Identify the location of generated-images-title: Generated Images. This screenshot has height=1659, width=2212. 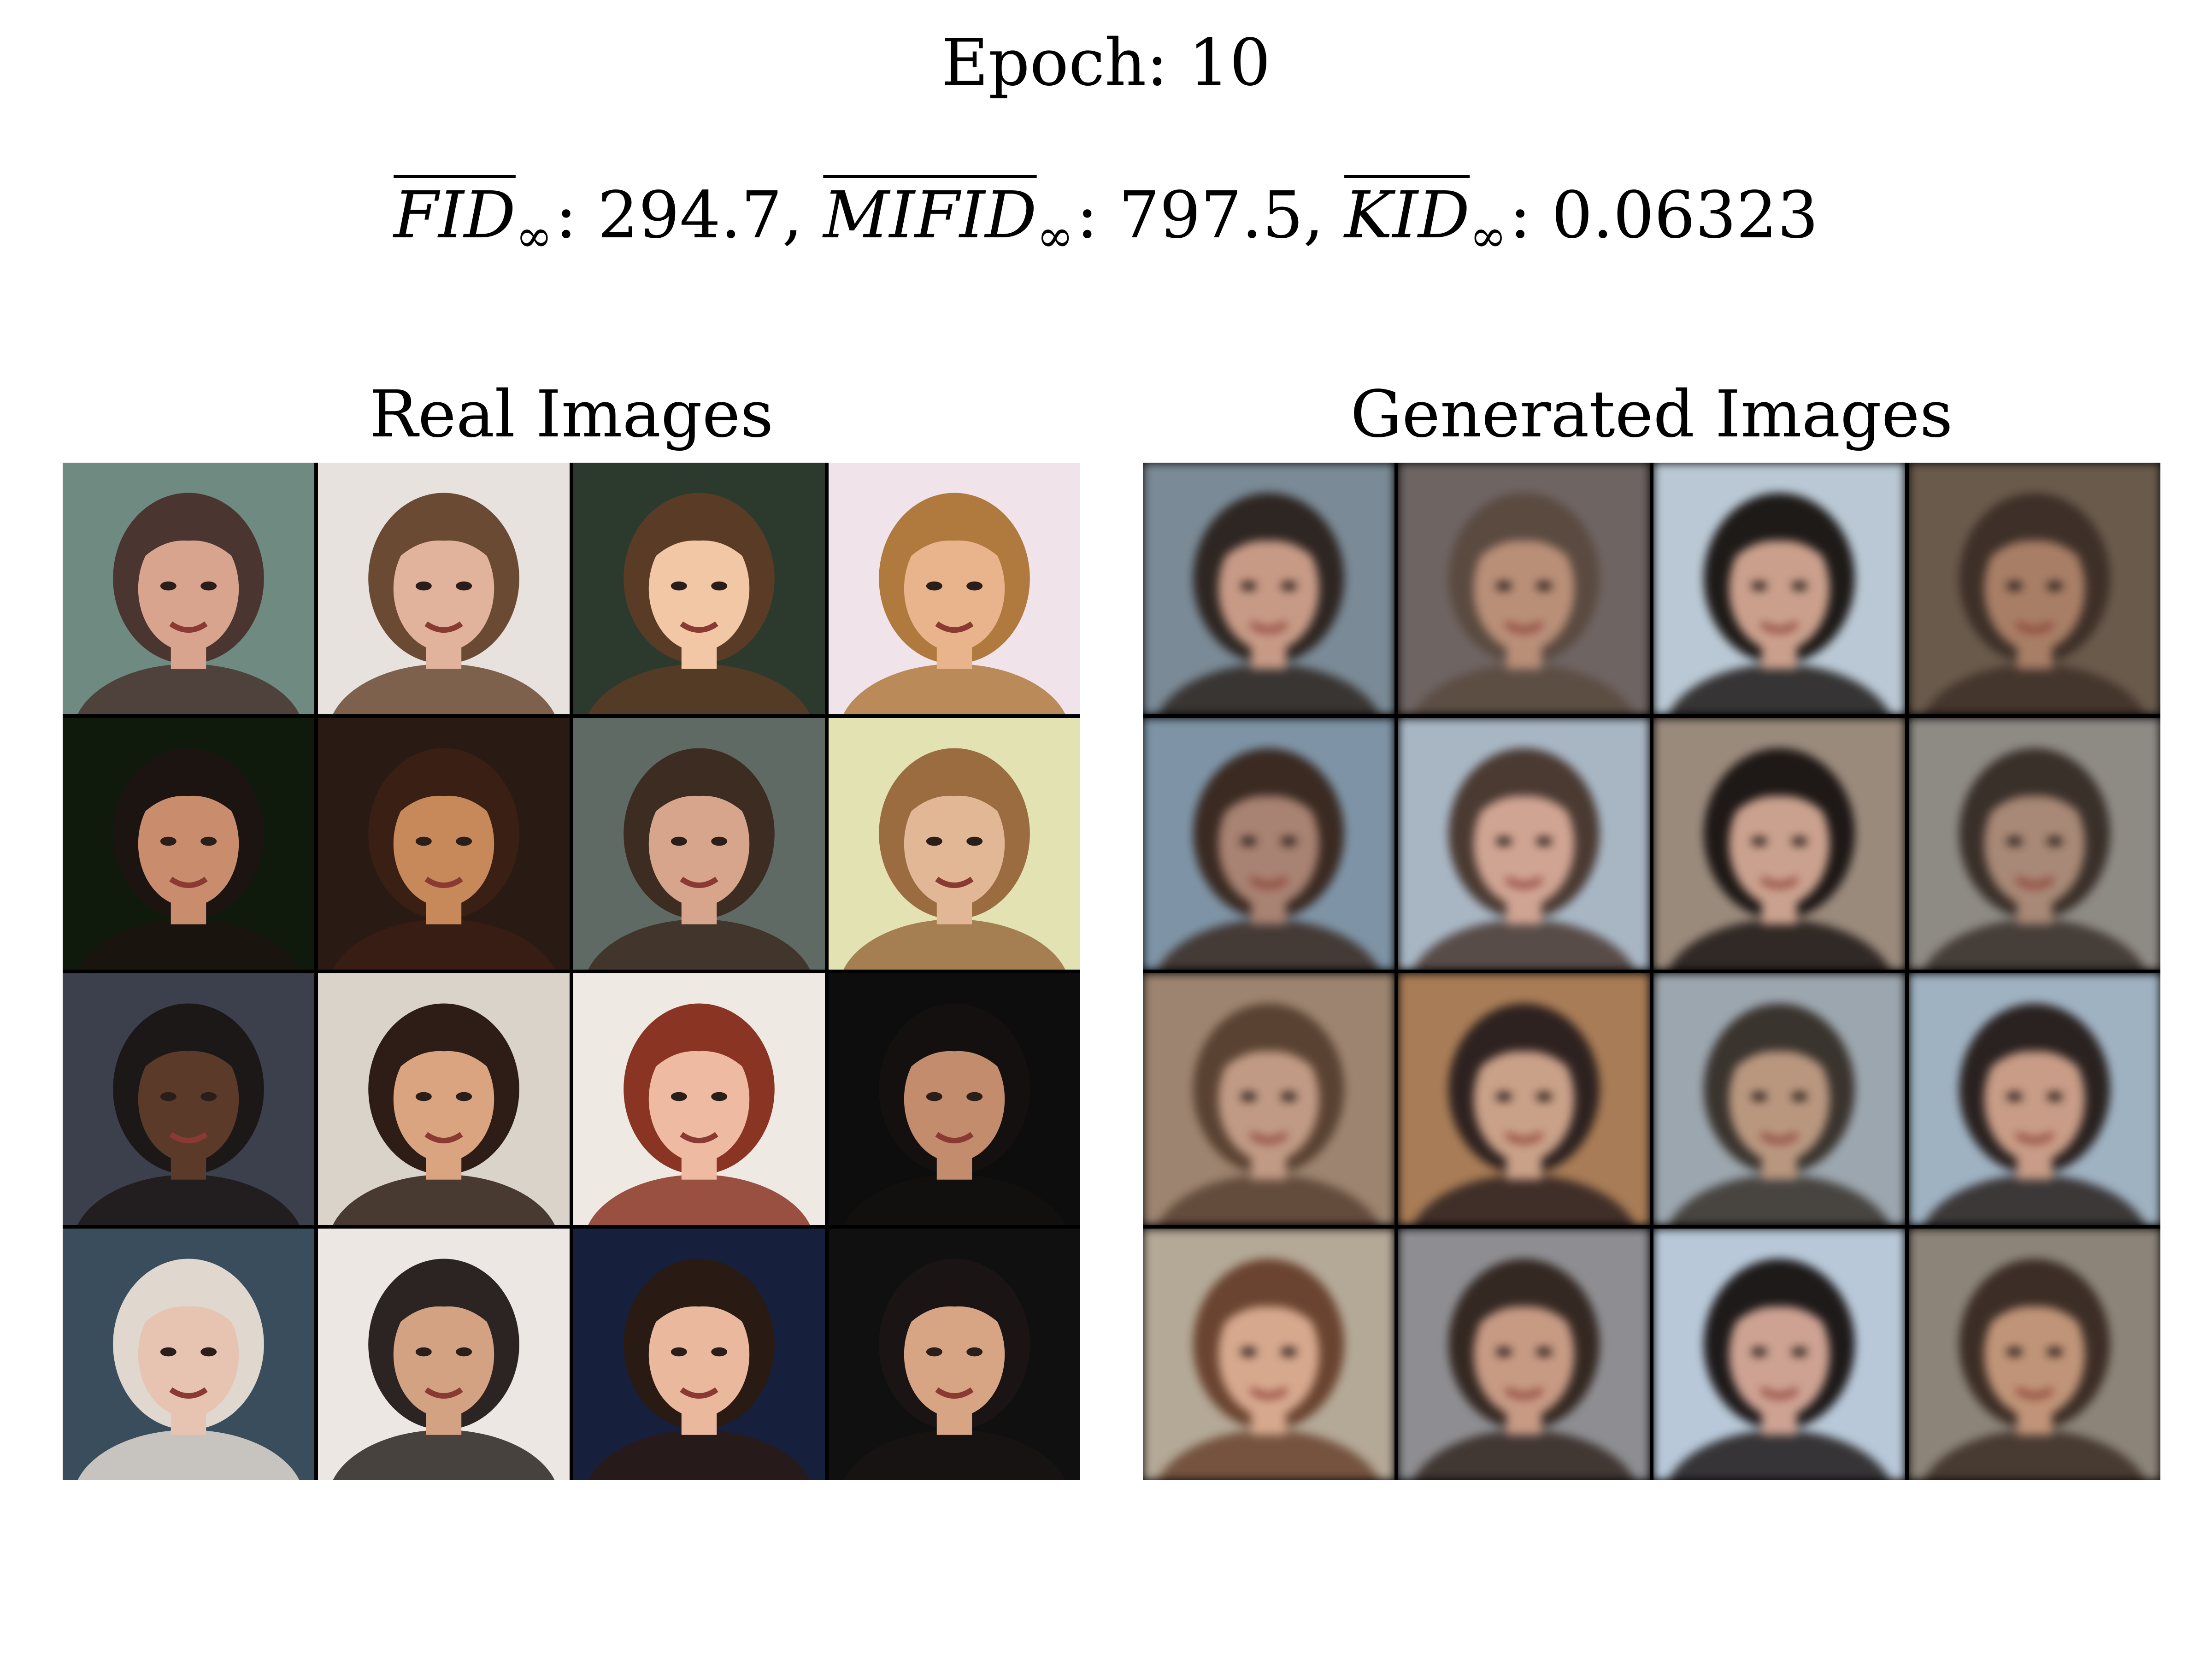
(1651, 414).